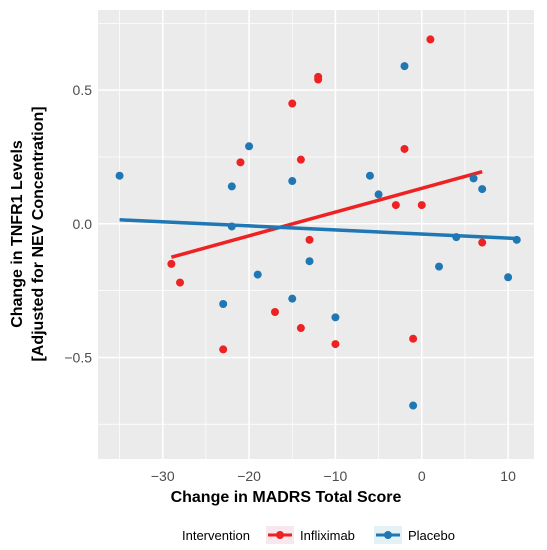 The height and width of the screenshot is (550, 547). Describe the element at coordinates (326, 214) in the screenshot. I see `trend-line-infliximab` at that location.